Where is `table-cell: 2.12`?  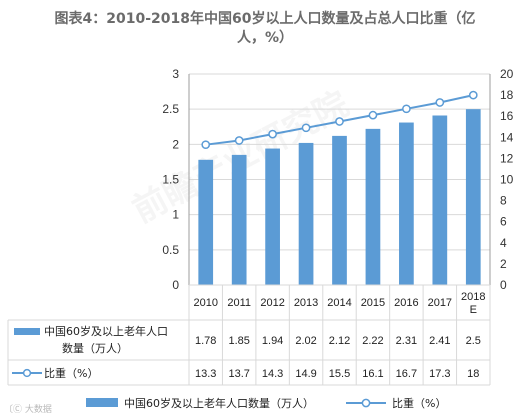
table-cell: 2.12 is located at coordinates (339, 341).